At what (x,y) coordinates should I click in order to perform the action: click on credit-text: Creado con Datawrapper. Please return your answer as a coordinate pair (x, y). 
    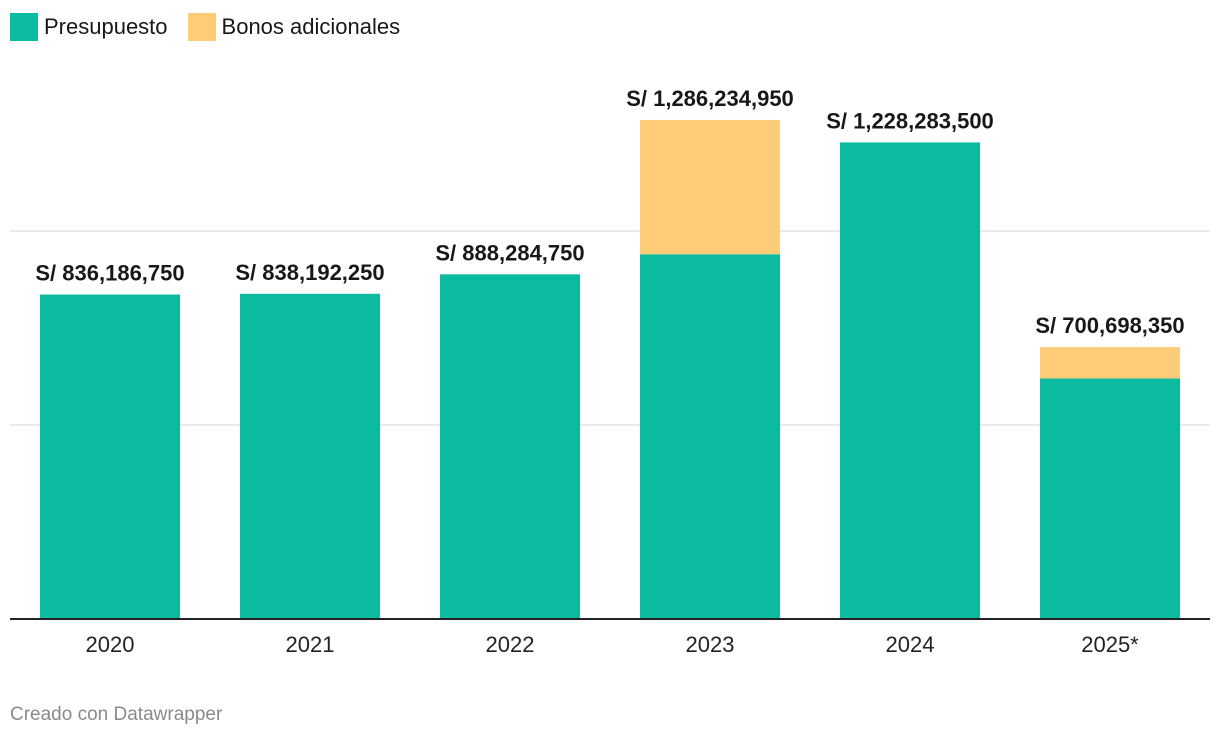
    Looking at the image, I should click on (116, 714).